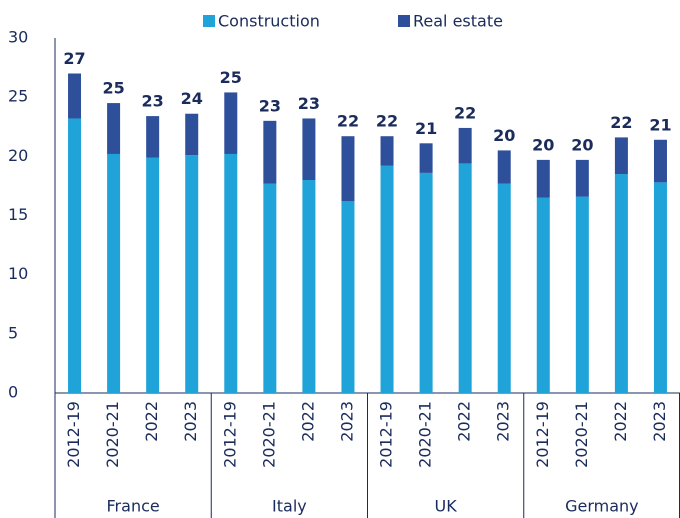 The height and width of the screenshot is (518, 680). Describe the element at coordinates (458, 21) in the screenshot. I see `legend-label: Real estate` at that location.